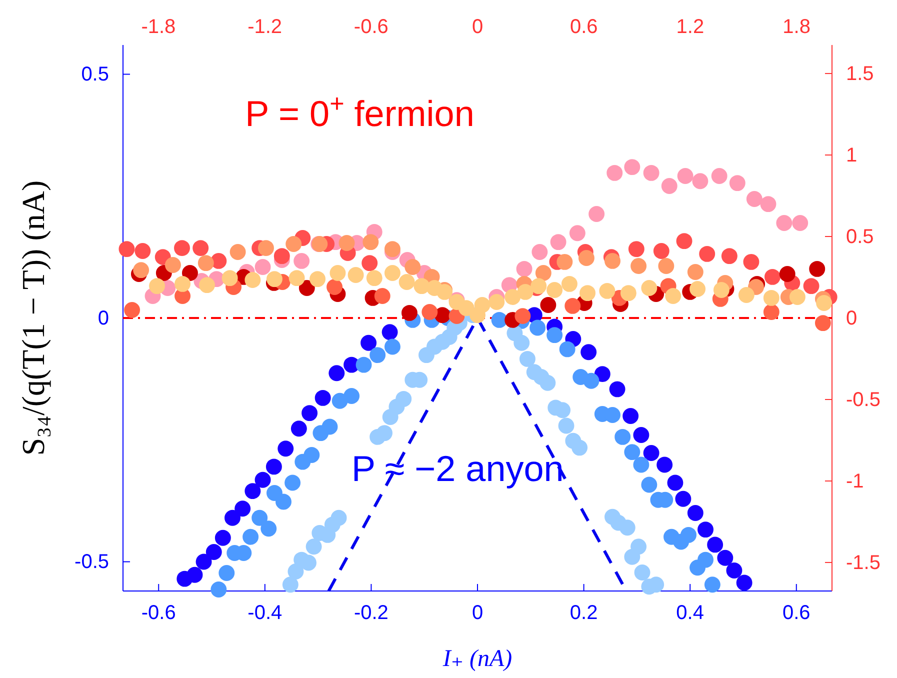 The image size is (897, 678). What do you see at coordinates (690, 27) in the screenshot?
I see `x2-tick-label: 1.2` at bounding box center [690, 27].